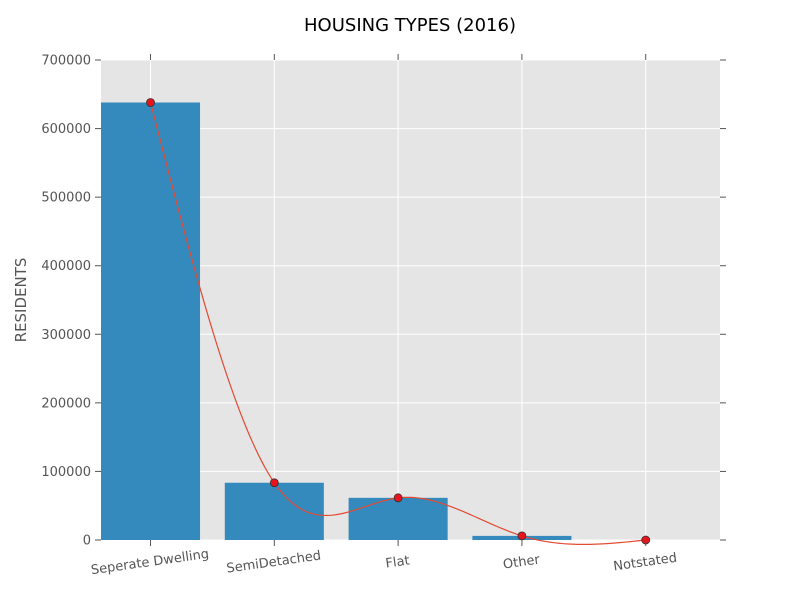 Image resolution: width=800 pixels, height=604 pixels. I want to click on y-tick-label: 0, so click(87, 541).